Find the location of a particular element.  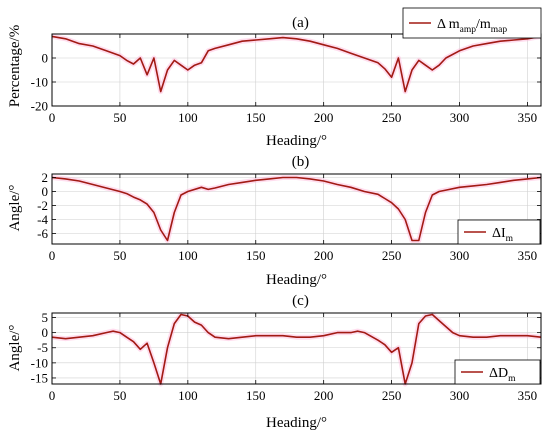

legend-label: Δ mamp/mmap is located at coordinates (472, 26).